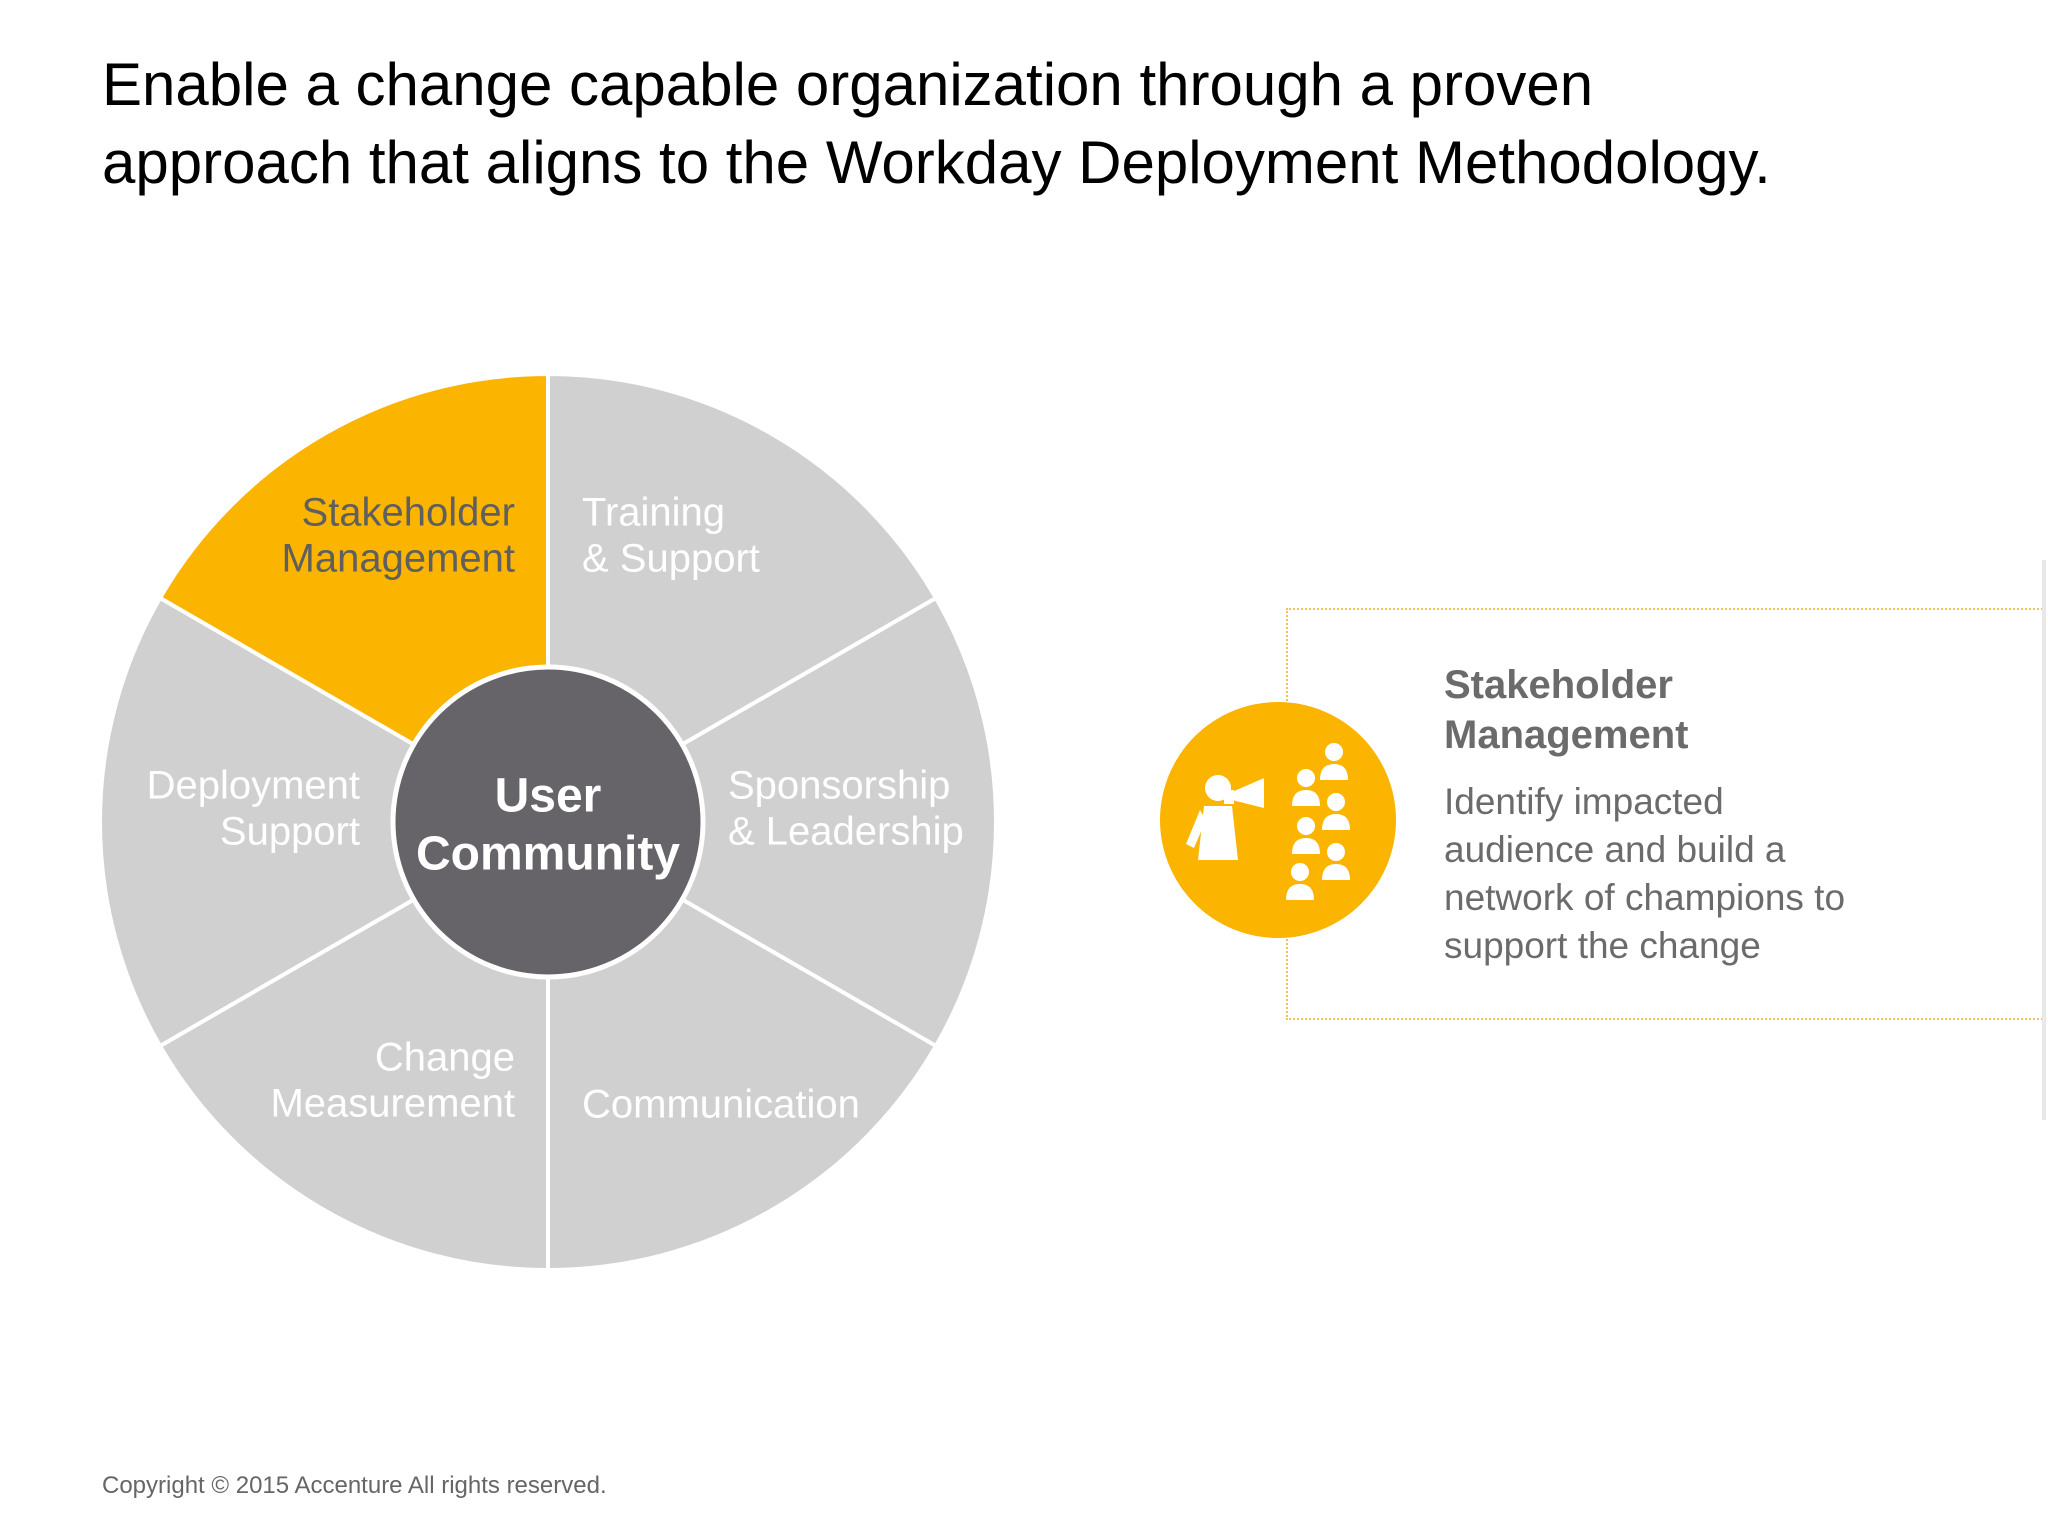 This screenshot has width=2048, height=1536. I want to click on wheel-segment-deployment-support, so click(325, 822).